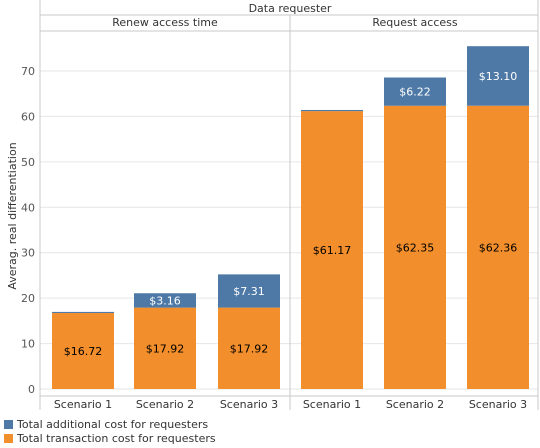 The width and height of the screenshot is (540, 448). Describe the element at coordinates (8, 424) in the screenshot. I see `legend-swatch-additional` at that location.